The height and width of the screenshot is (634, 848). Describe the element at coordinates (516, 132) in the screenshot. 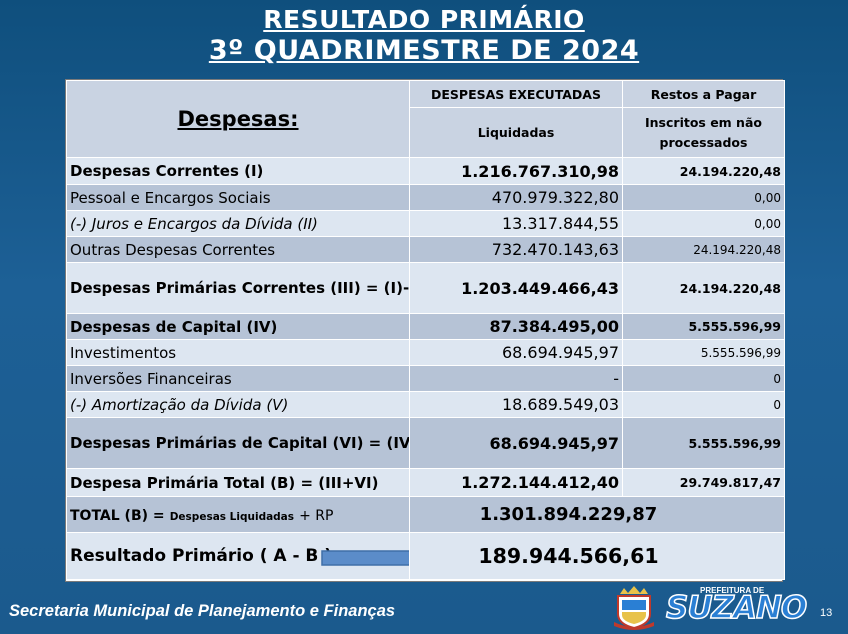

I see `column-subheader-liquidadas: Liquidadas` at that location.